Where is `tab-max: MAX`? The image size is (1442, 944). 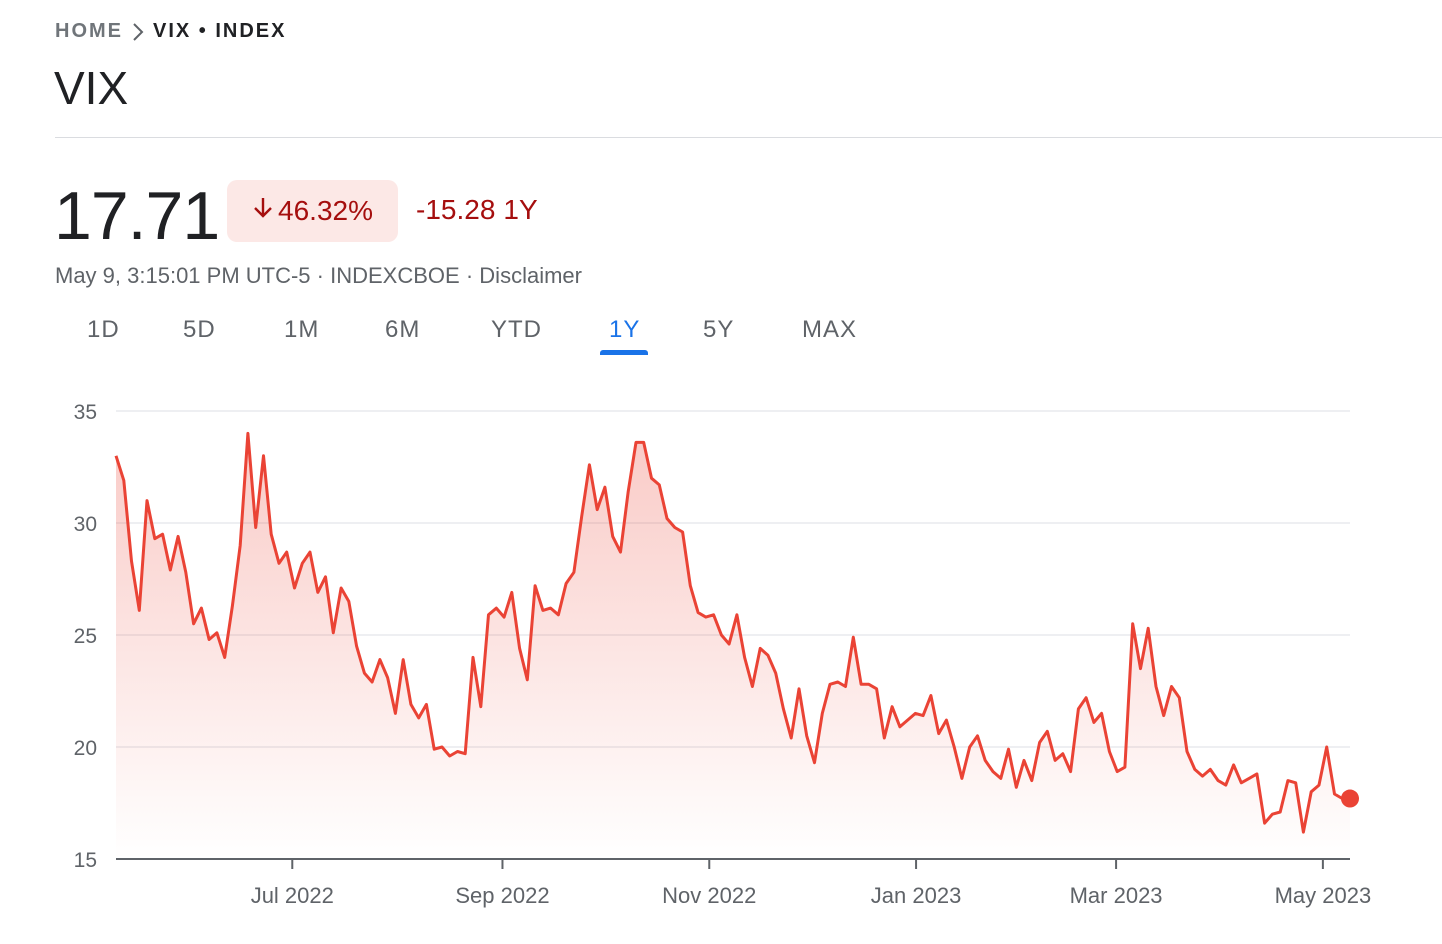 tab-max: MAX is located at coordinates (830, 329).